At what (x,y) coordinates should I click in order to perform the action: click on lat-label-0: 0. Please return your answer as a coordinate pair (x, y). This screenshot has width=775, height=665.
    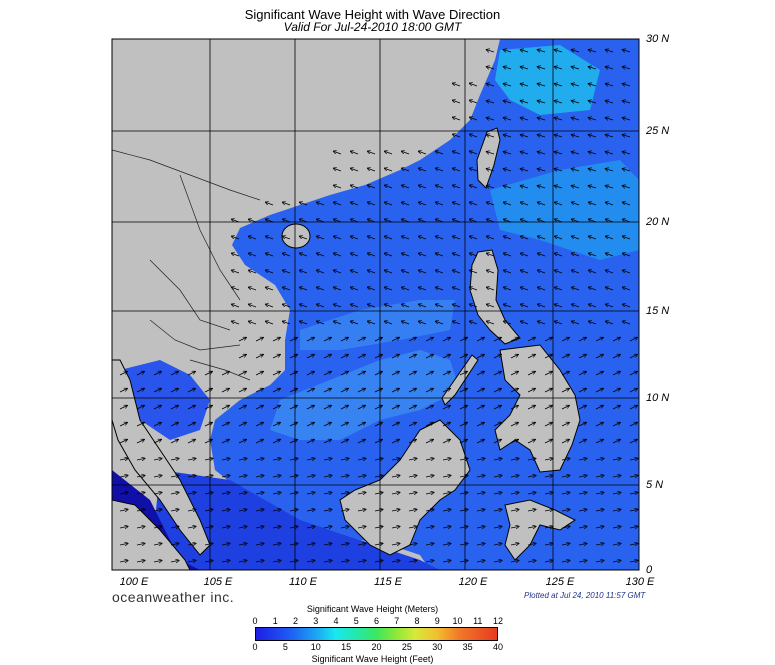
    Looking at the image, I should click on (649, 570).